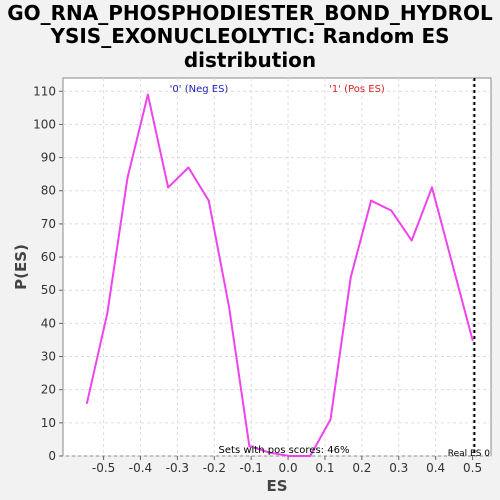 This screenshot has width=500, height=500. I want to click on y-tick-label: 50, so click(48, 290).